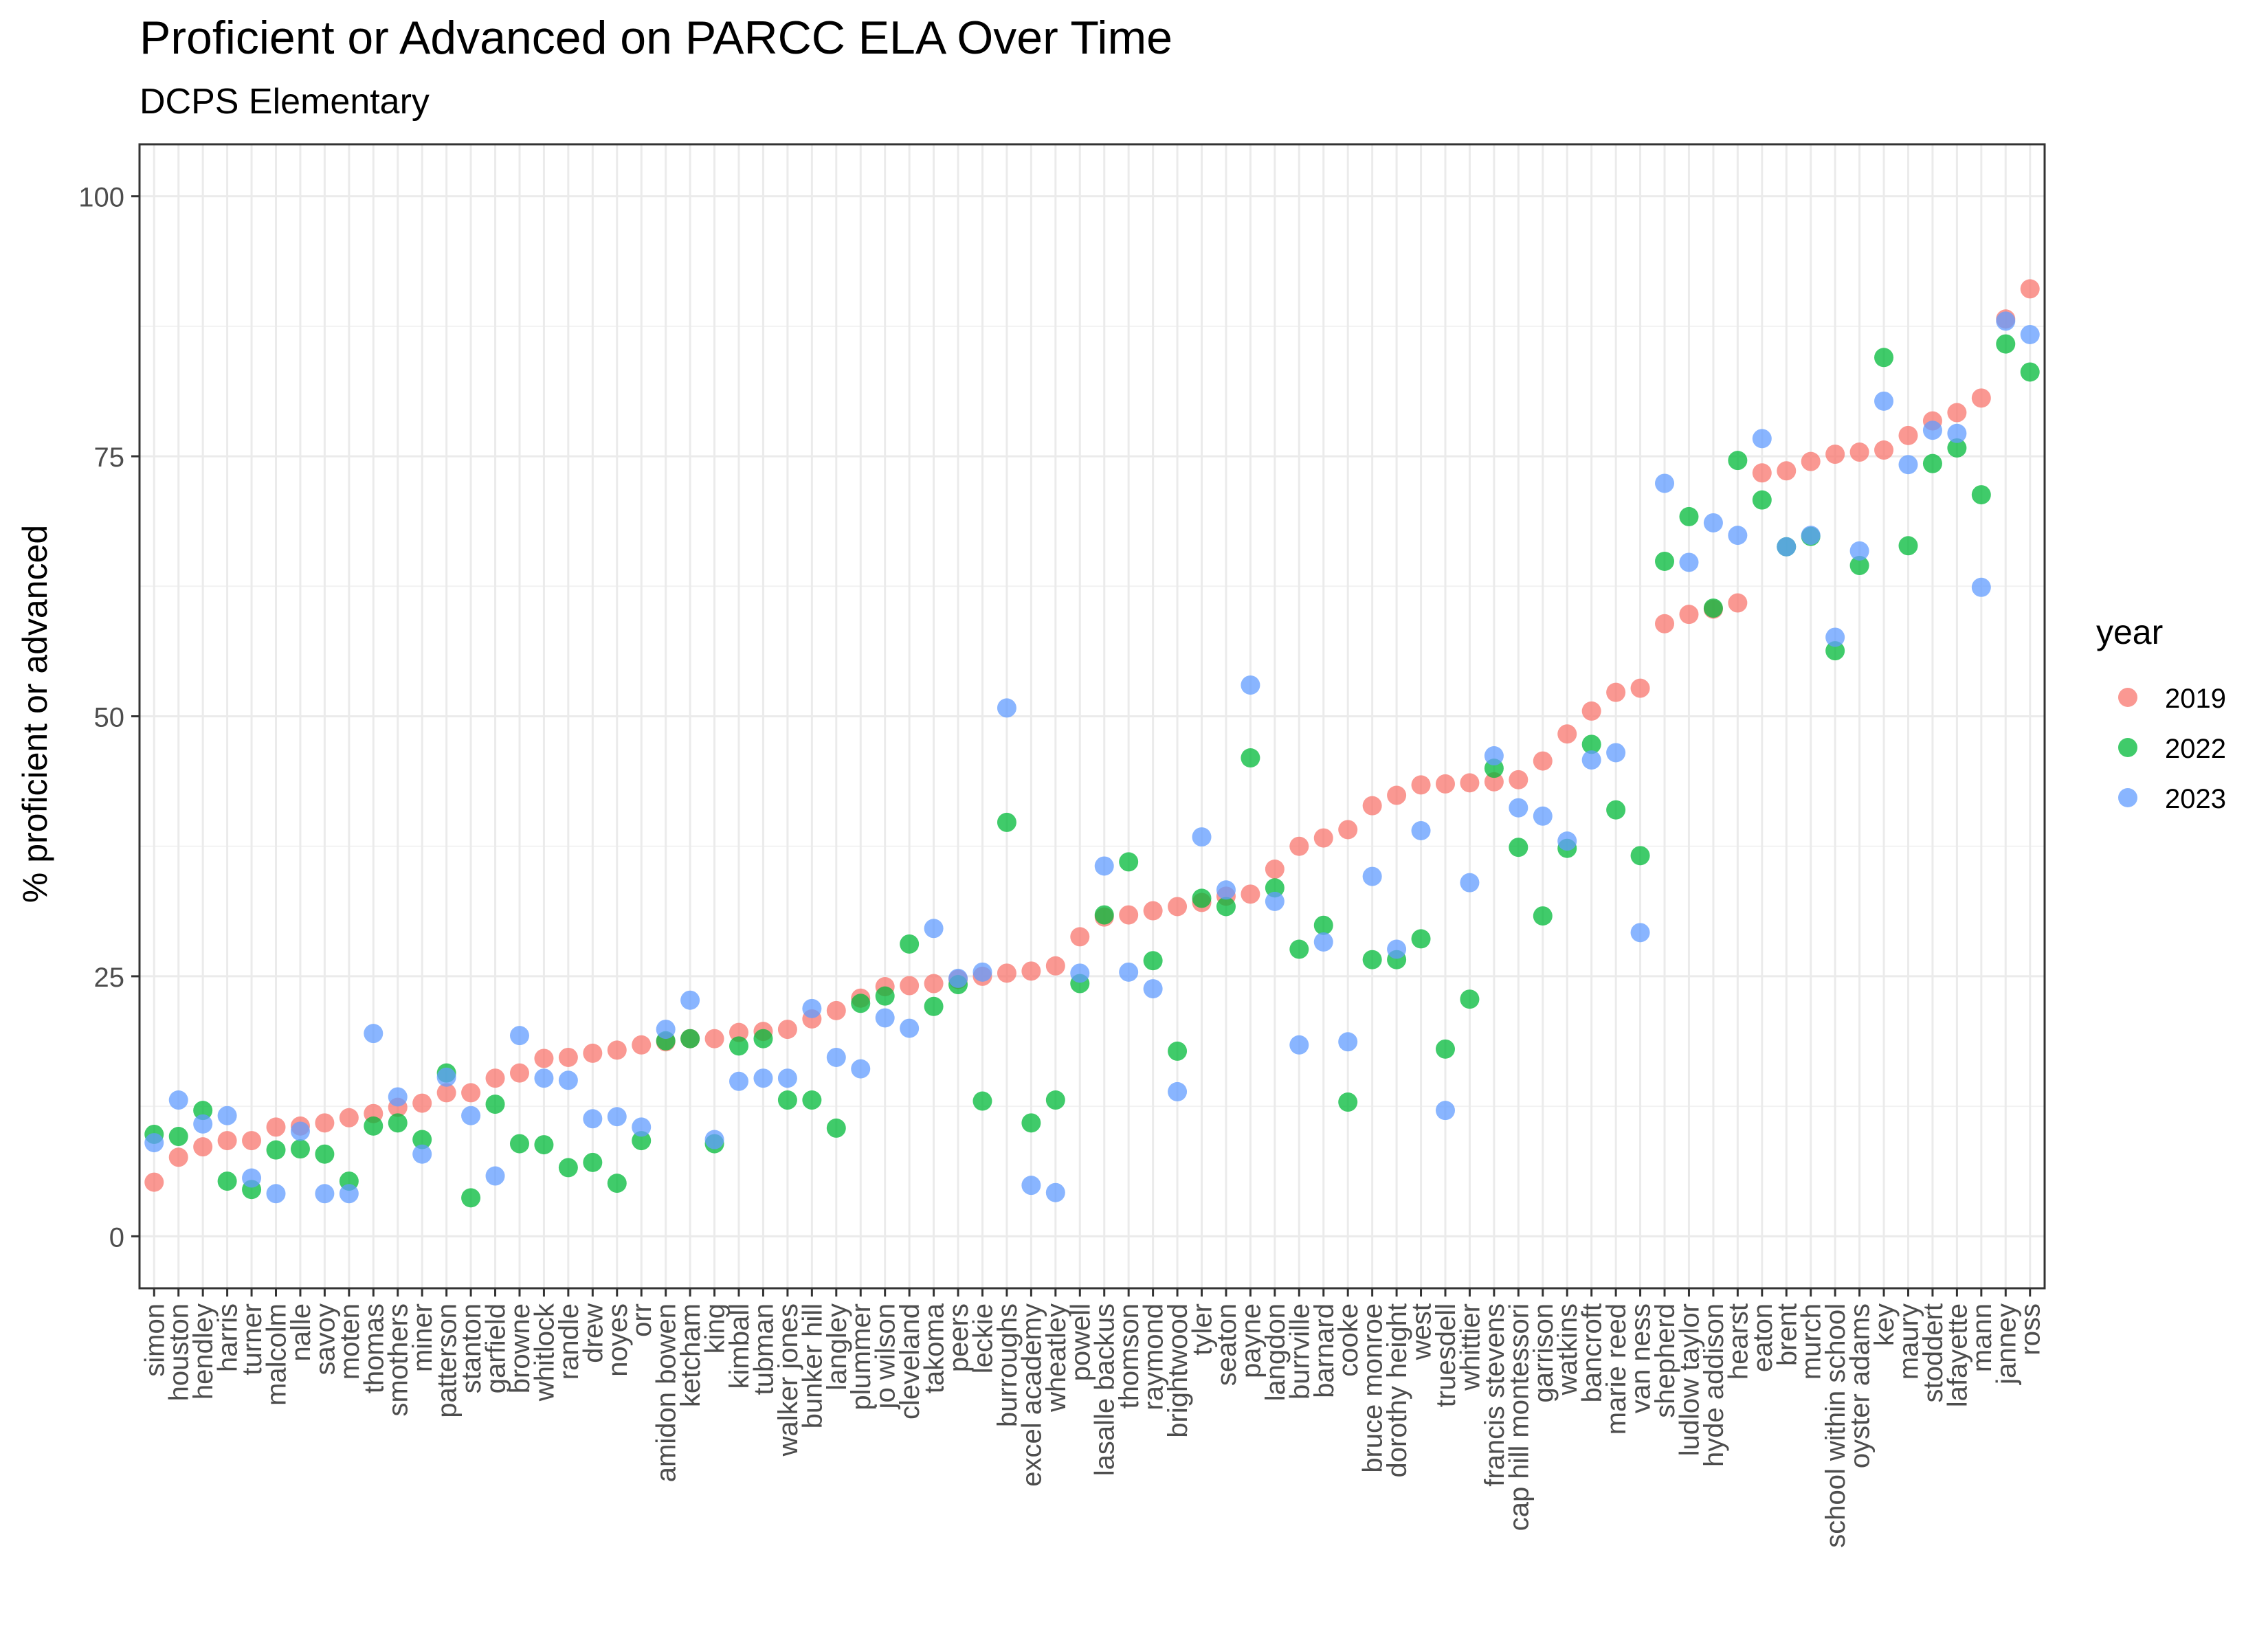  Describe the element at coordinates (1543, 761) in the screenshot. I see `point-2019-garrison` at that location.